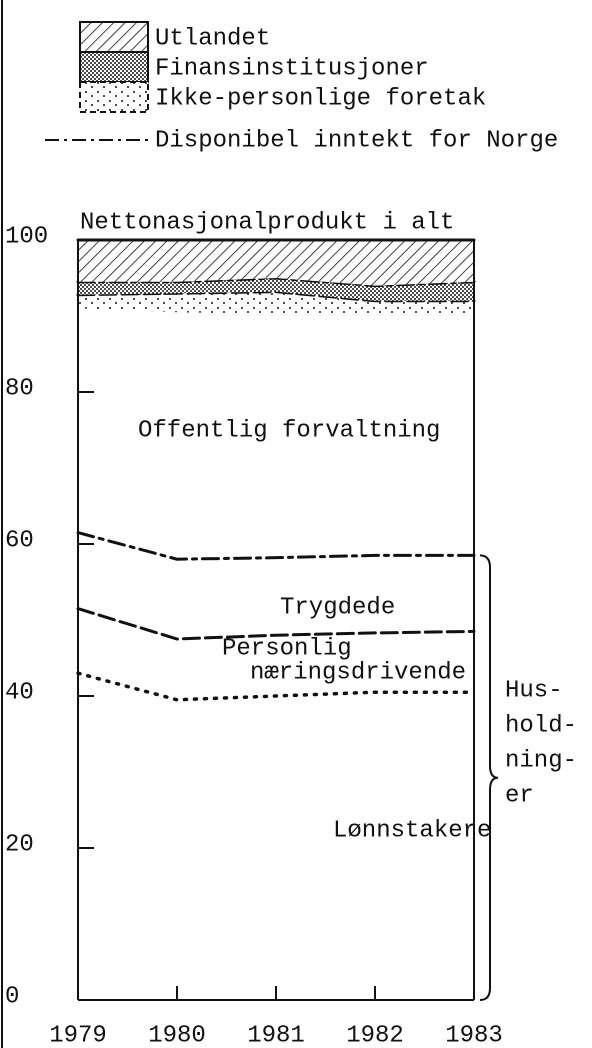 Image resolution: width=592 pixels, height=1048 pixels. I want to click on brace-label: hold-, so click(541, 725).